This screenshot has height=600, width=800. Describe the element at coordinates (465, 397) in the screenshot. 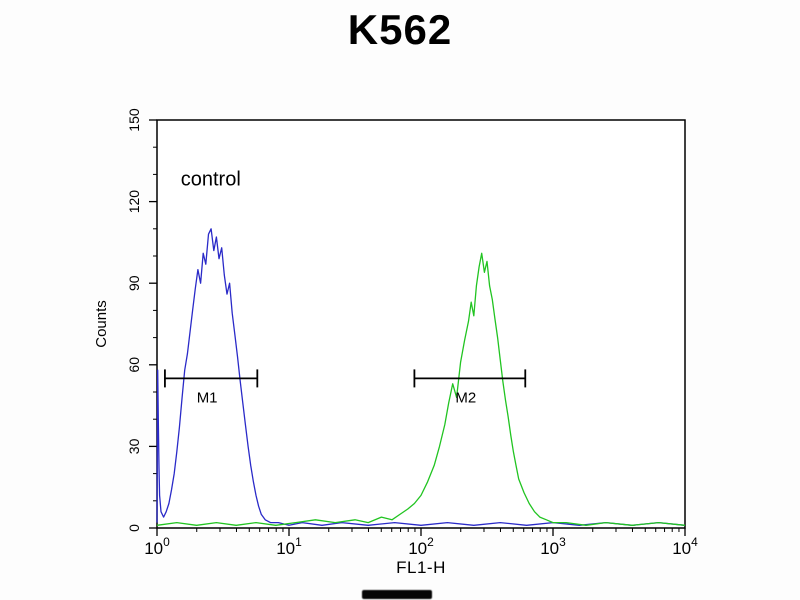

I see `marker-m2-label: M2` at that location.